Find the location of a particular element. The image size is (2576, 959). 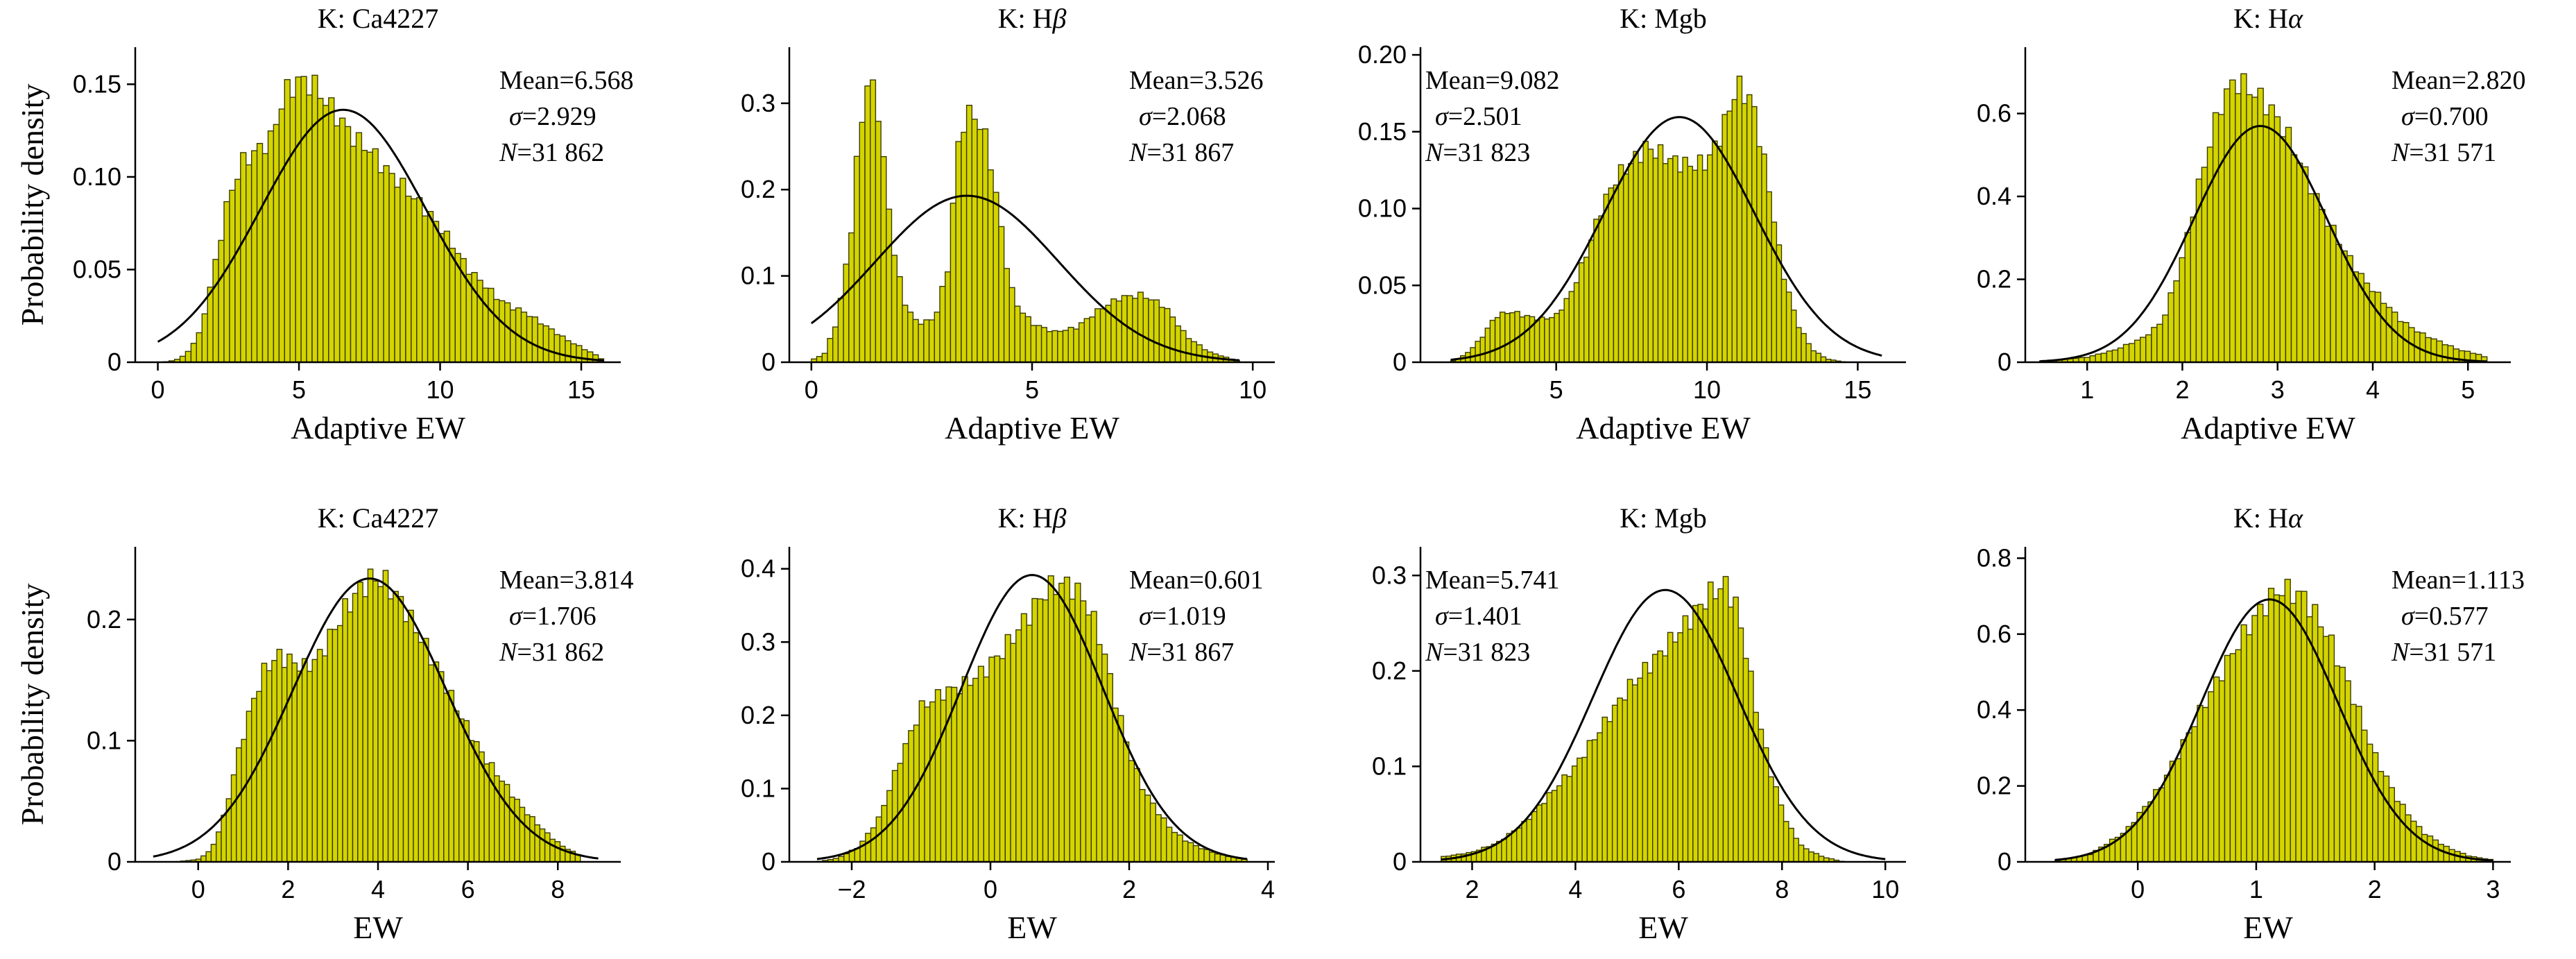

gaussian-fit-curve is located at coordinates (2273, 730).